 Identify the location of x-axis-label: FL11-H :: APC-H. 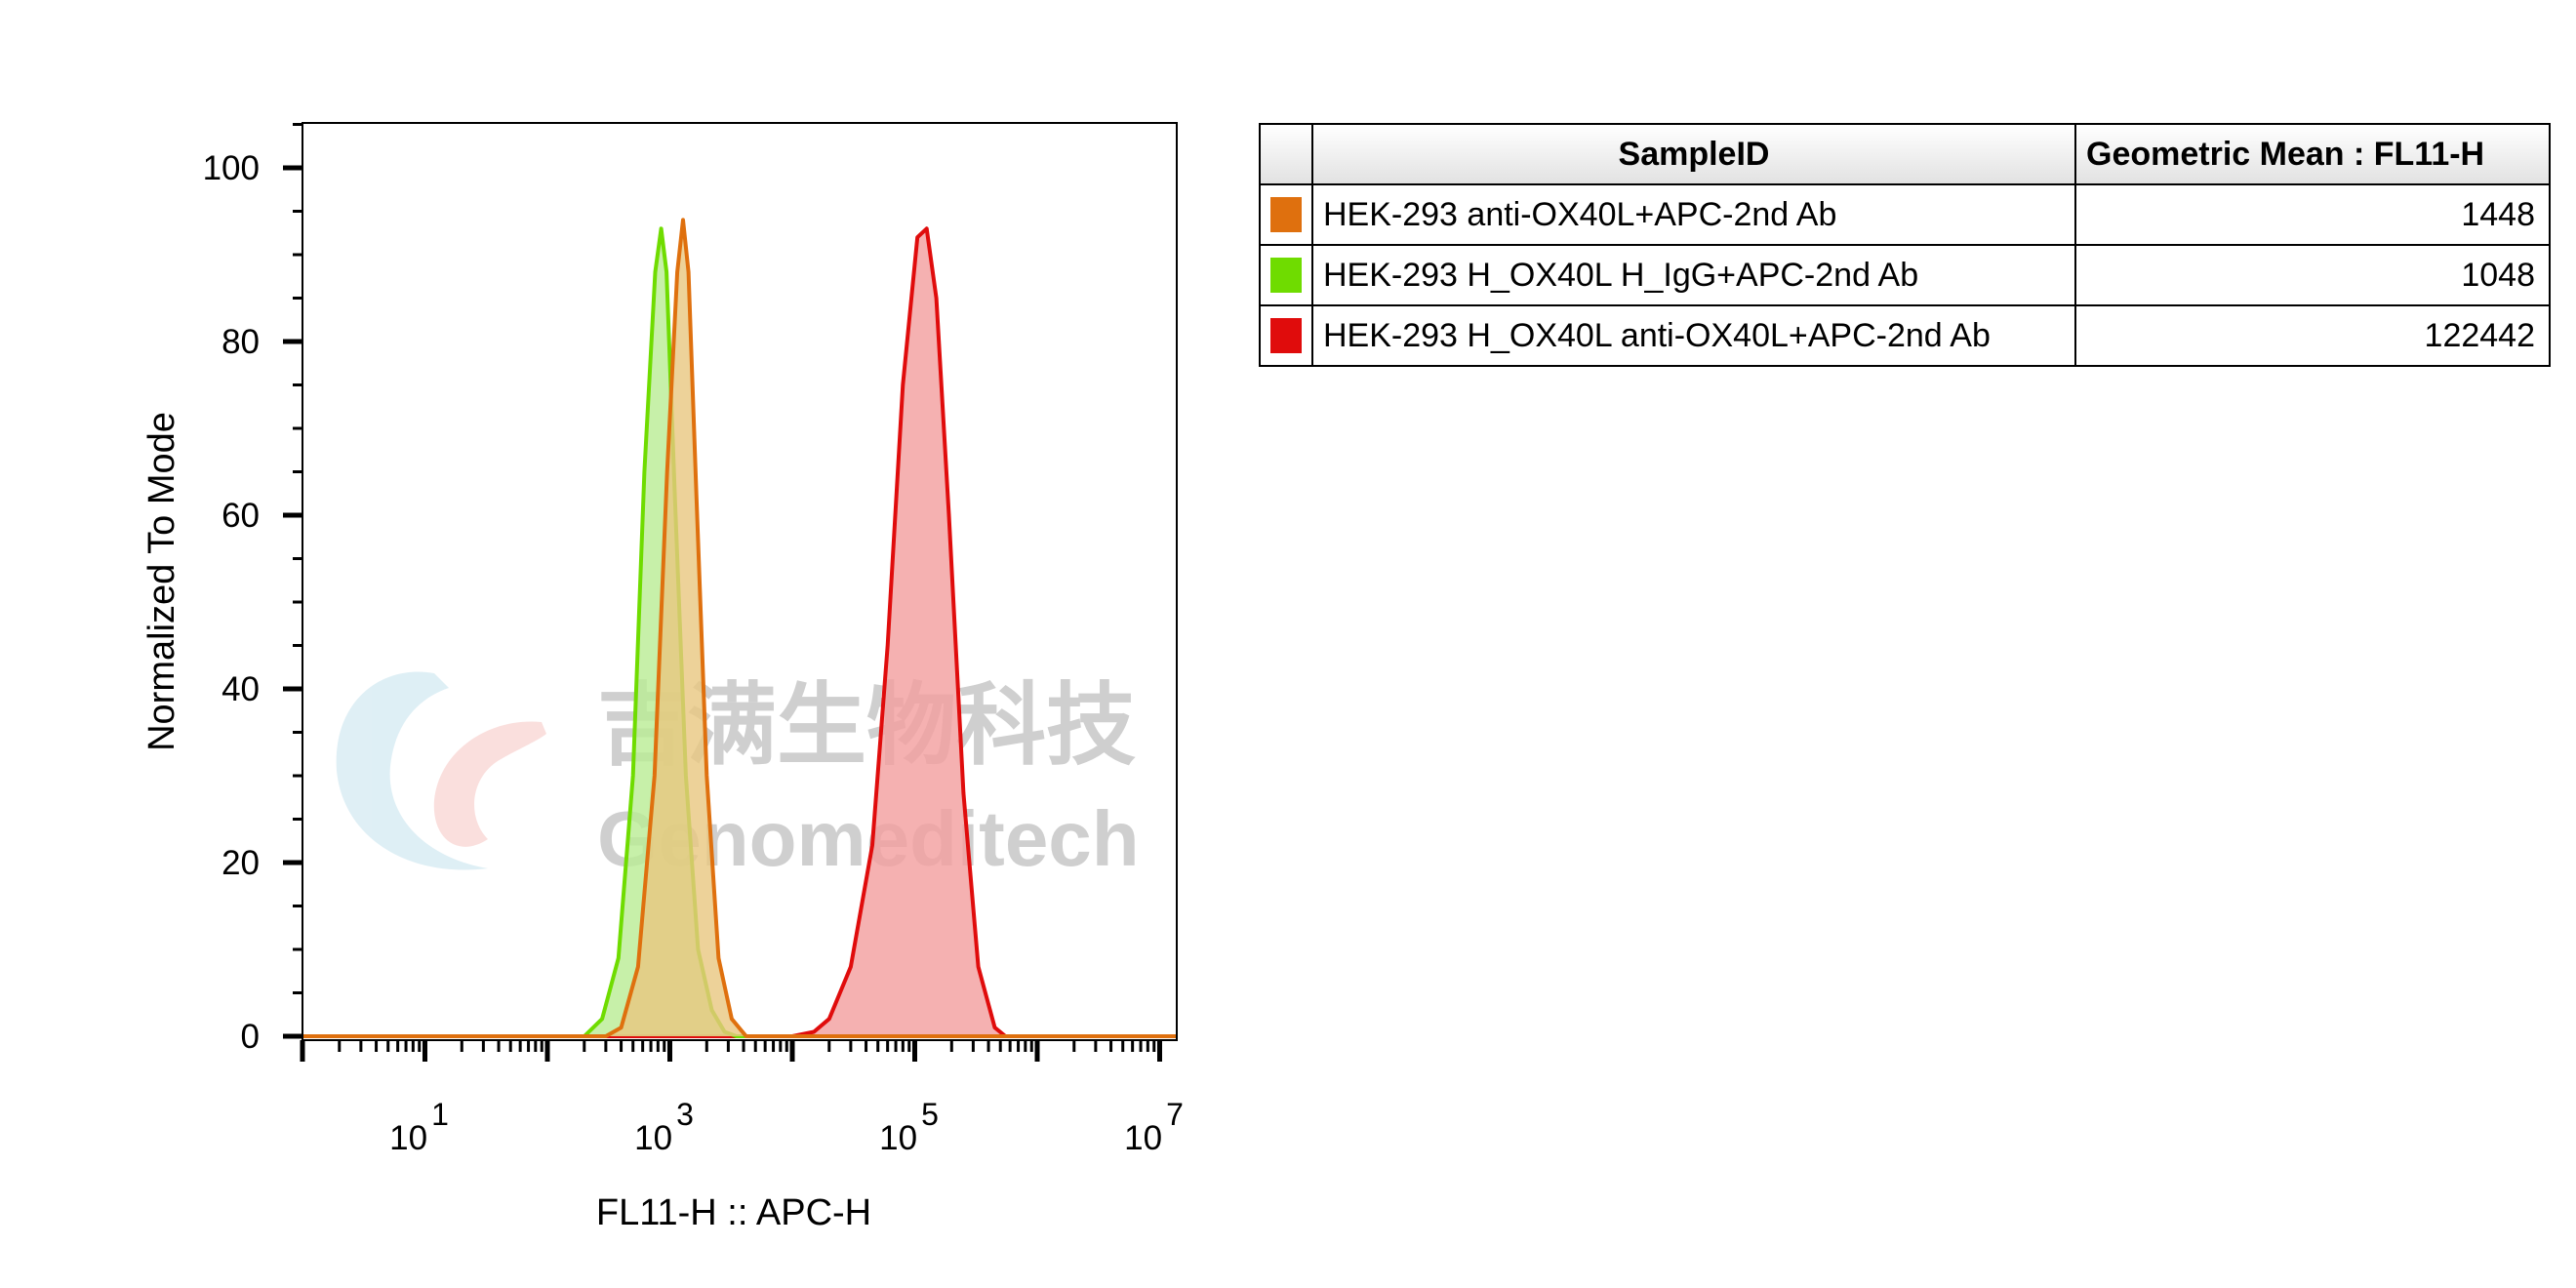
(733, 1212).